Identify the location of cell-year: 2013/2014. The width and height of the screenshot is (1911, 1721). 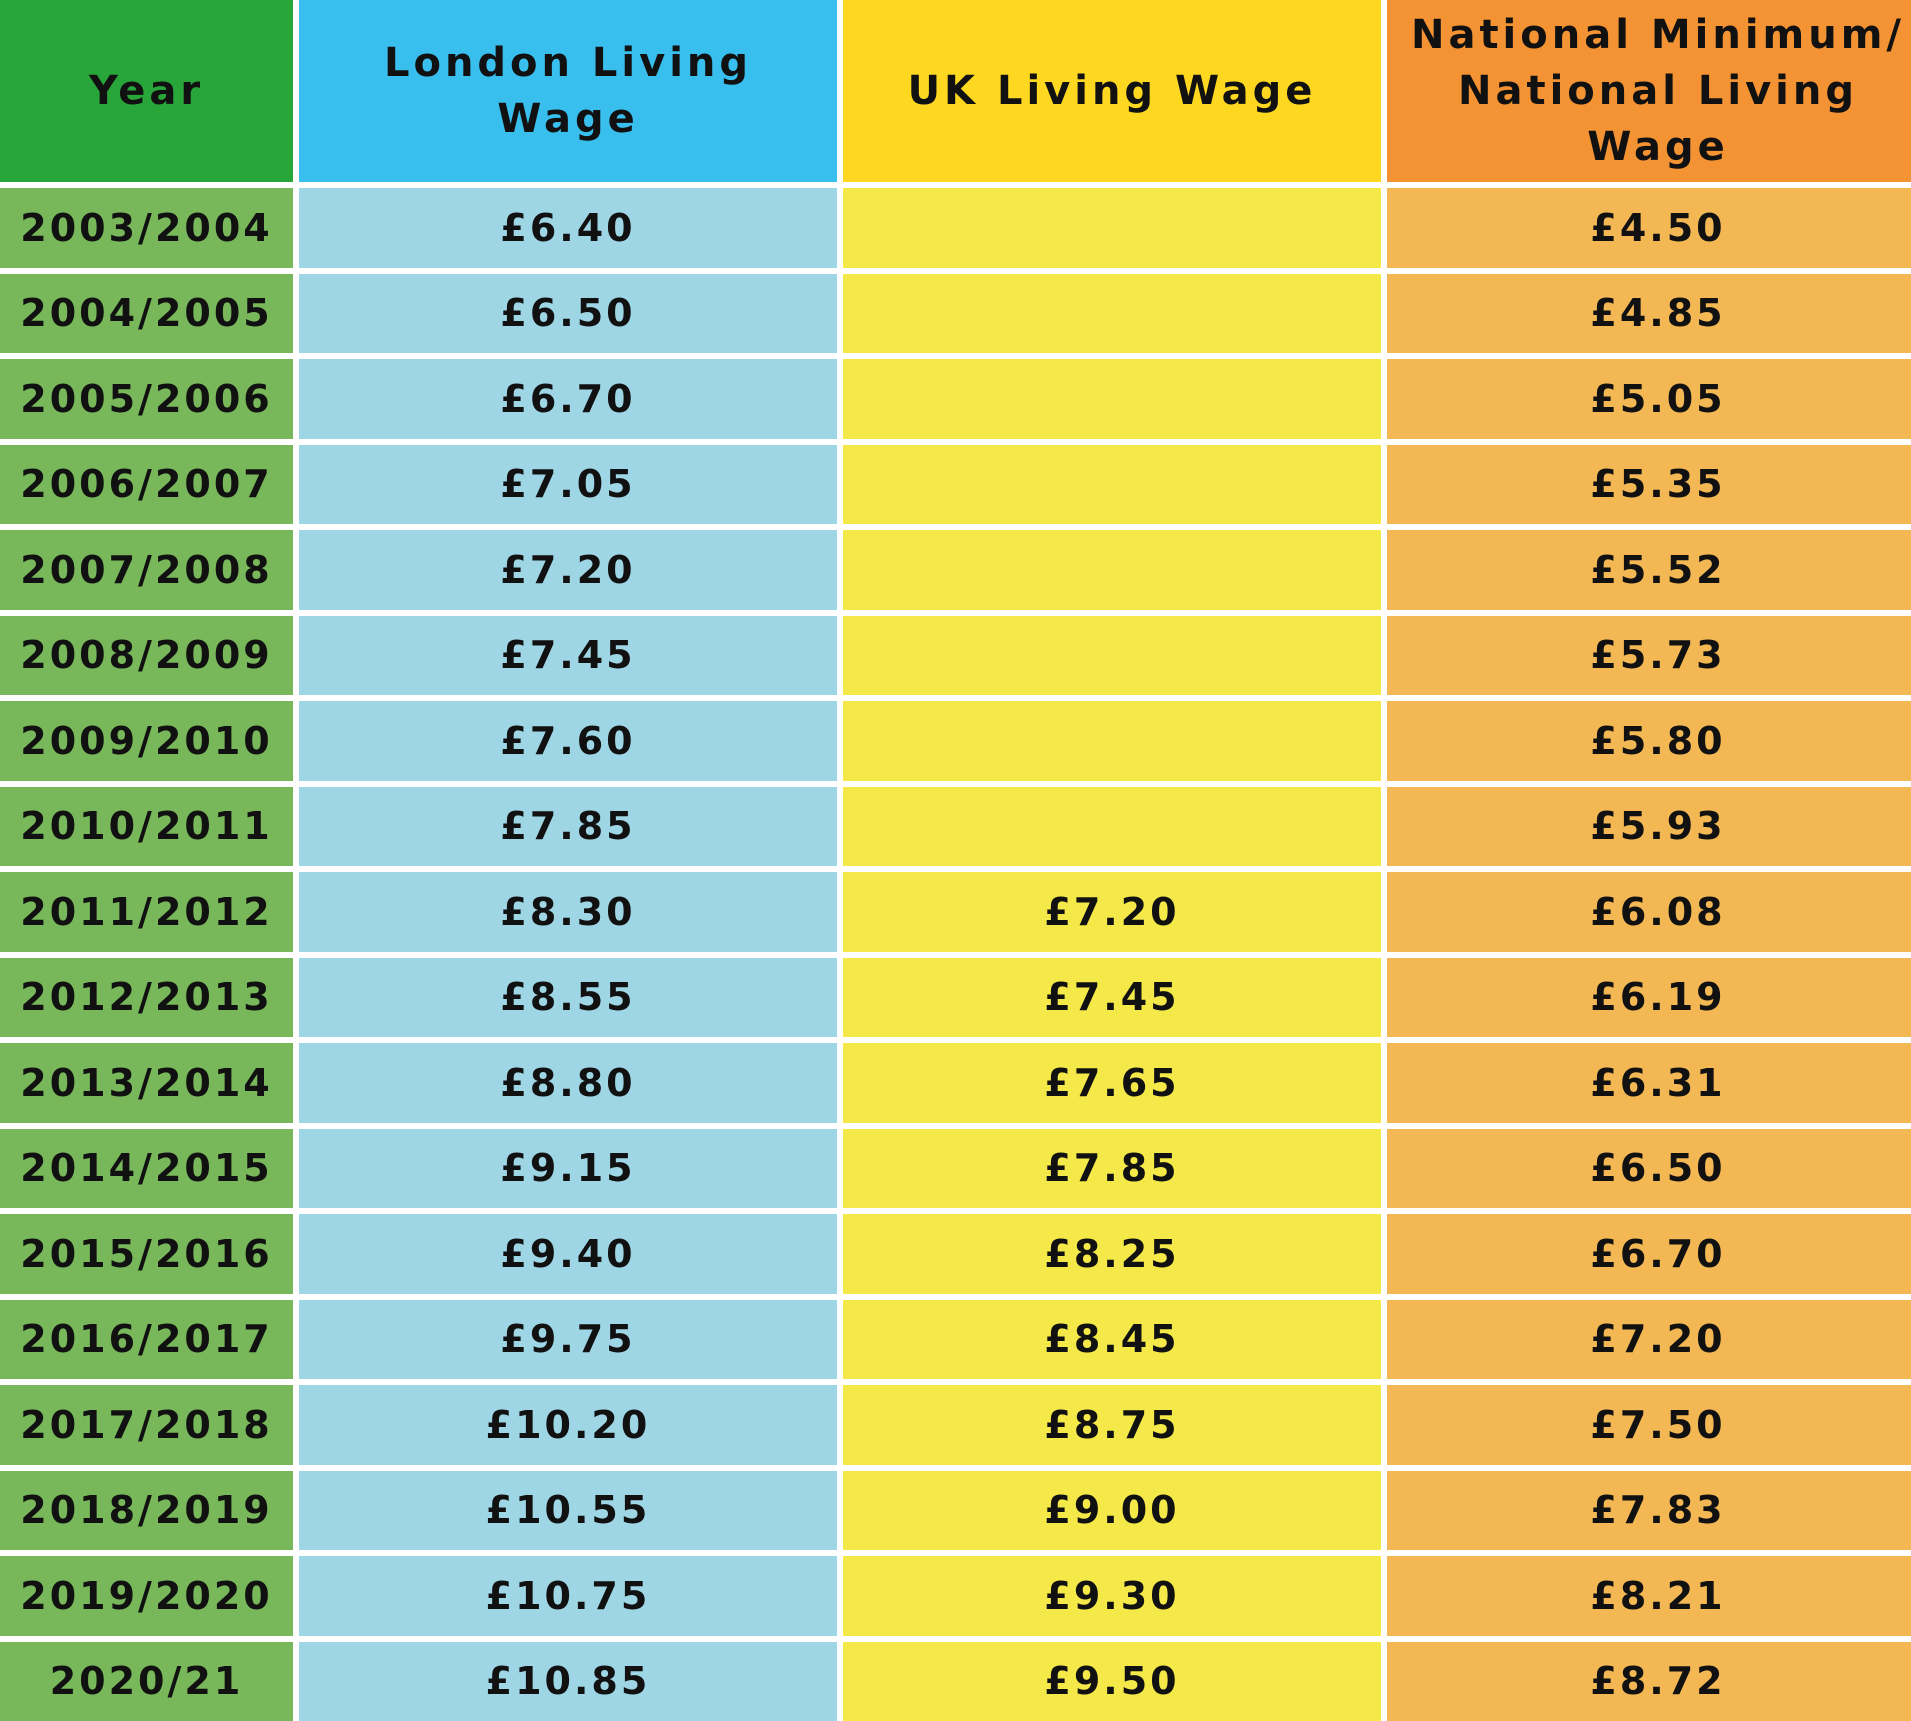
(146, 1083).